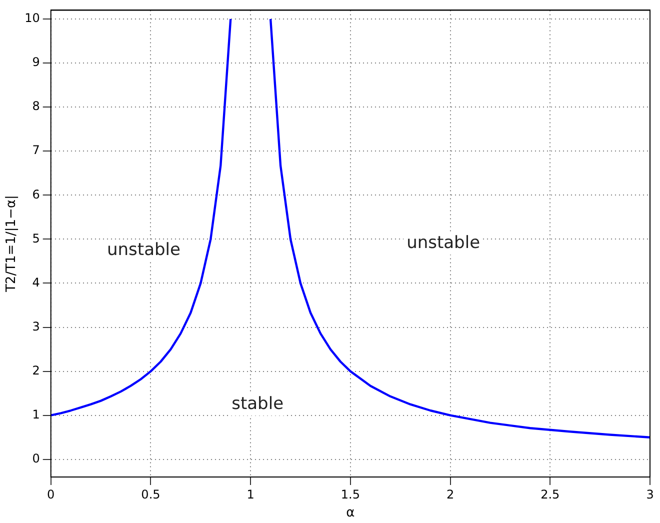  What do you see at coordinates (12, 244) in the screenshot?
I see `y-axis-title: T2/T1=1/|1−α|` at bounding box center [12, 244].